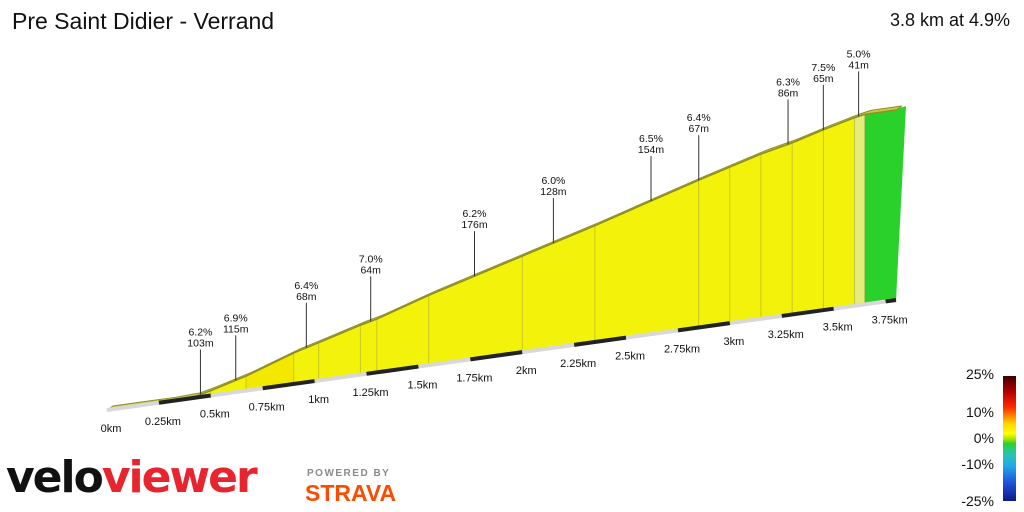  What do you see at coordinates (651, 150) in the screenshot?
I see `segment-length-label: 154m` at bounding box center [651, 150].